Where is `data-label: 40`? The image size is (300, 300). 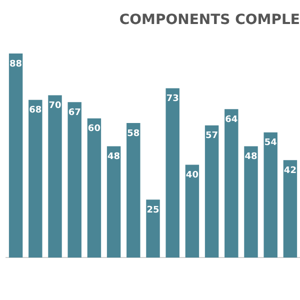 data-label: 40 is located at coordinates (192, 175).